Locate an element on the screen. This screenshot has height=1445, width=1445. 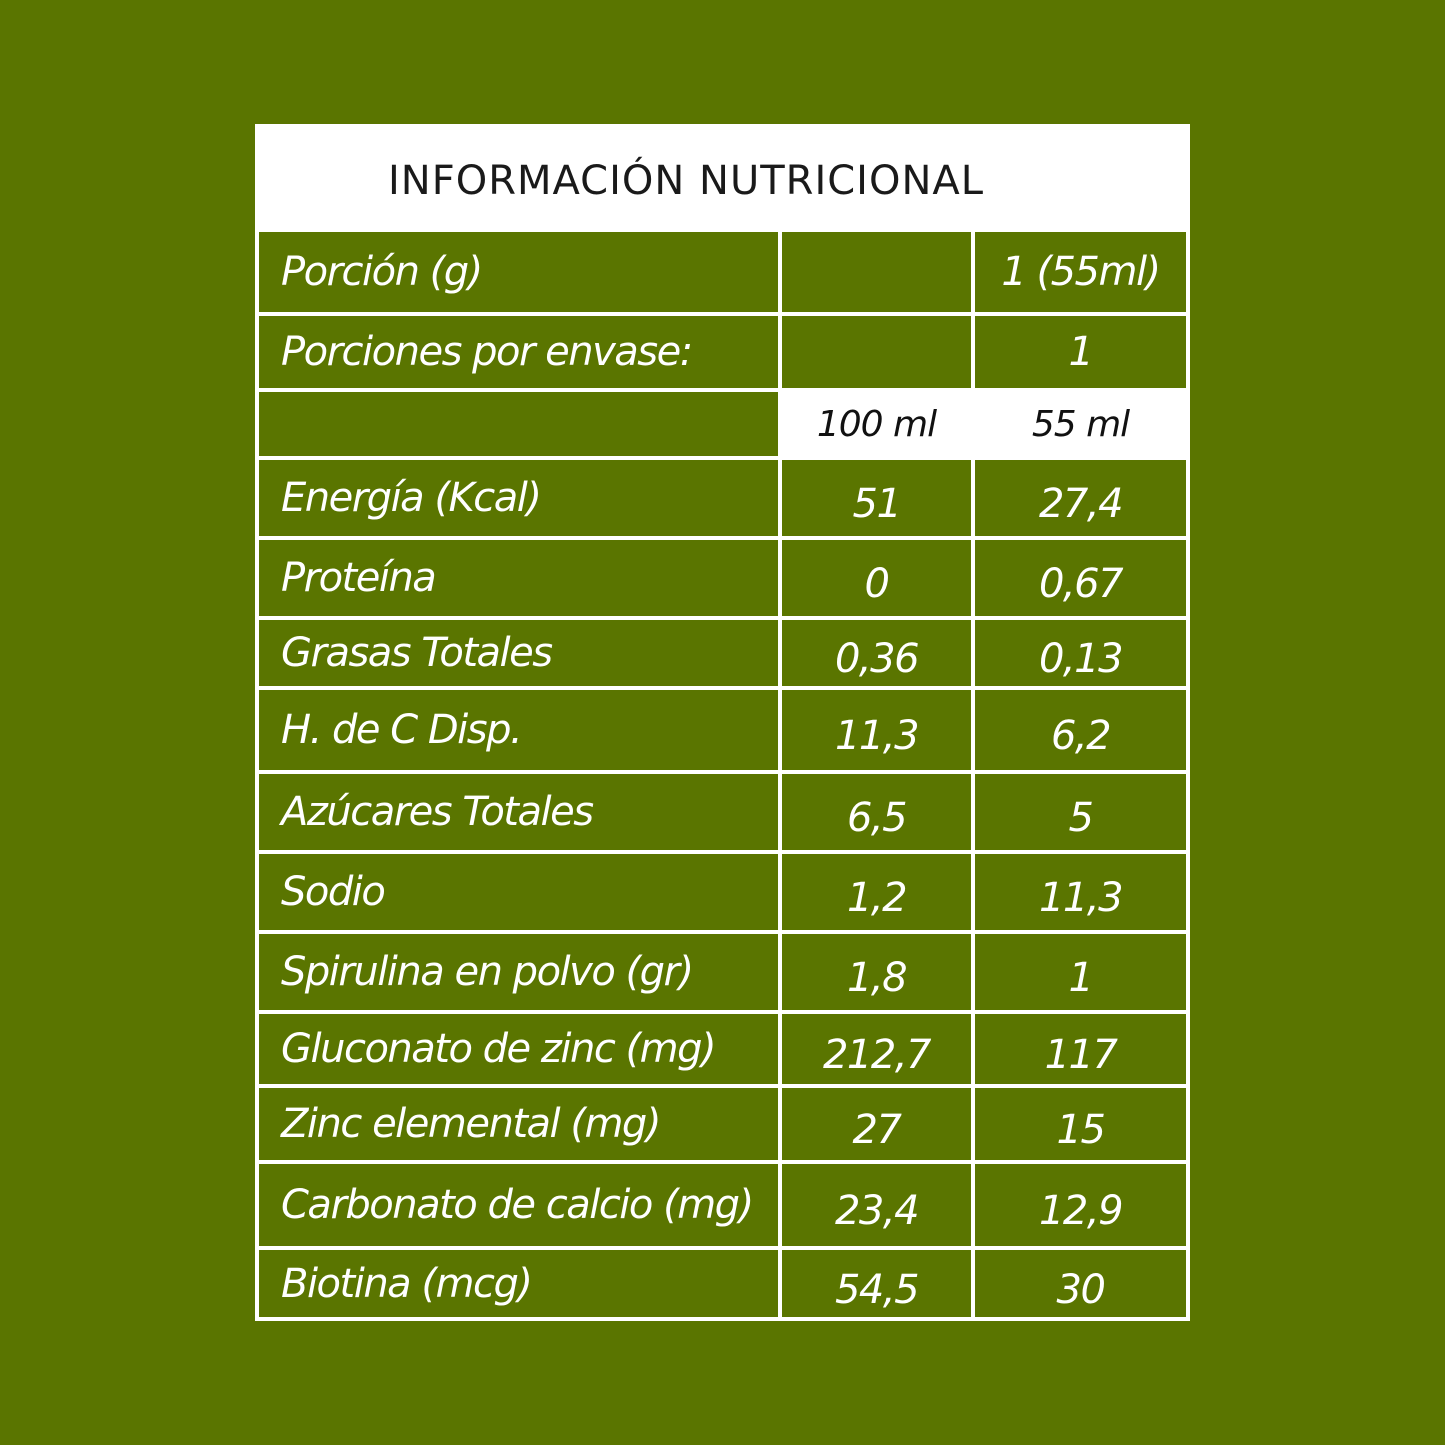
value-cell-portion: 55 ml is located at coordinates (1080, 424).